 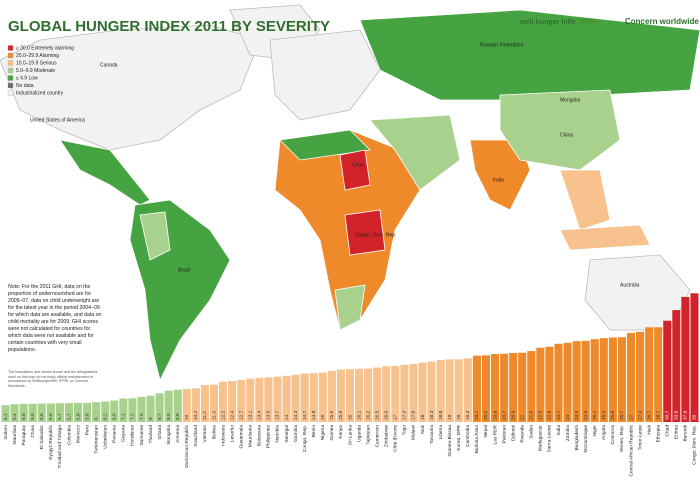 What do you see at coordinates (124, 416) in the screenshot?
I see `value-label: 7.1` at bounding box center [124, 416].